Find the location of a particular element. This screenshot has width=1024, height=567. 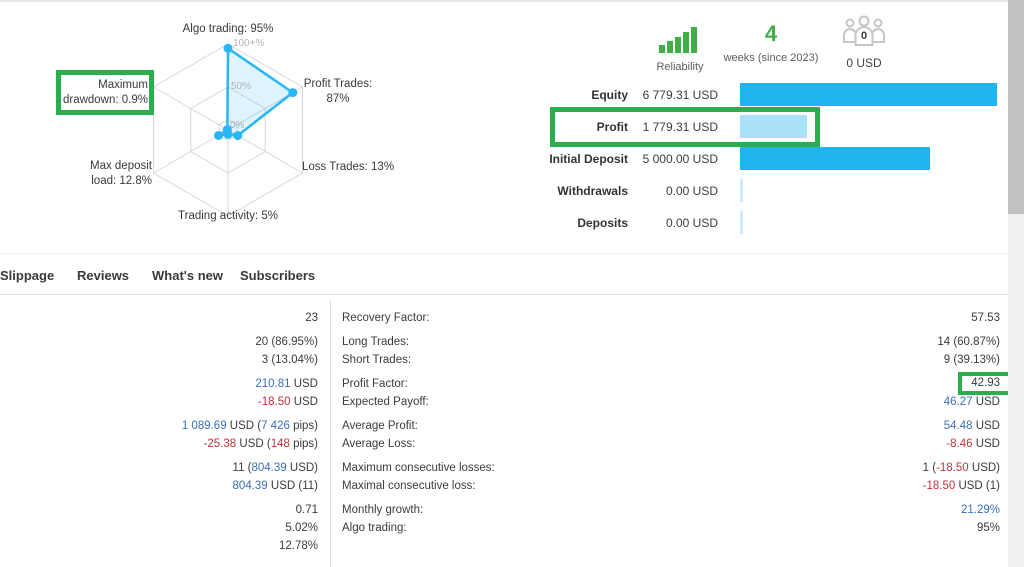

stat-value: 46.27 USD is located at coordinates (972, 402).